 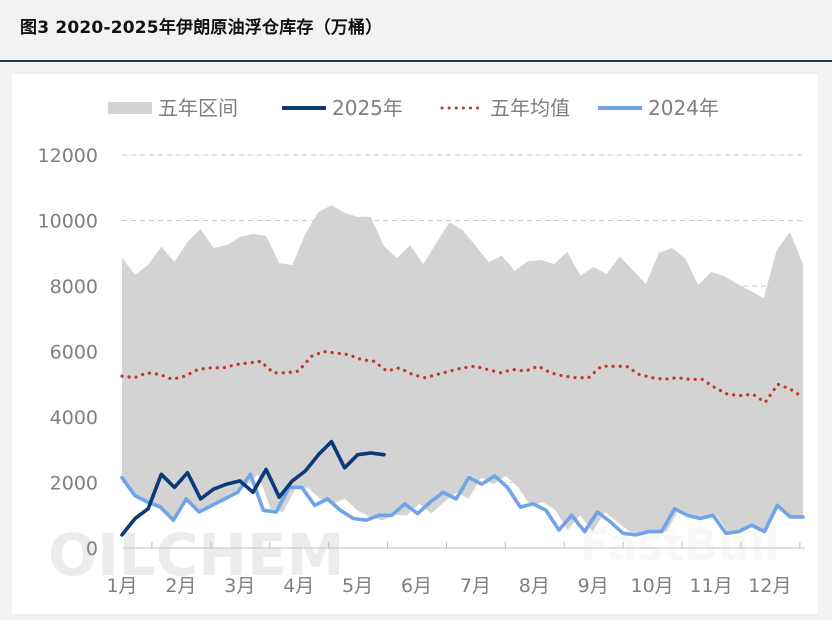 What do you see at coordinates (769, 586) in the screenshot?
I see `x-tick-label: 12月` at bounding box center [769, 586].